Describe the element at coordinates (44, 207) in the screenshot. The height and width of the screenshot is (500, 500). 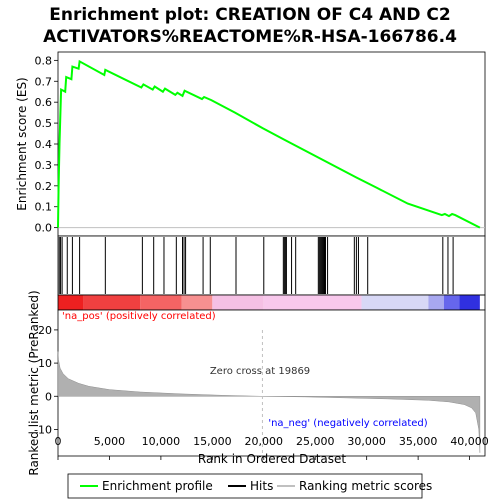
I see `es-y-tick-label: 0.1` at that location.